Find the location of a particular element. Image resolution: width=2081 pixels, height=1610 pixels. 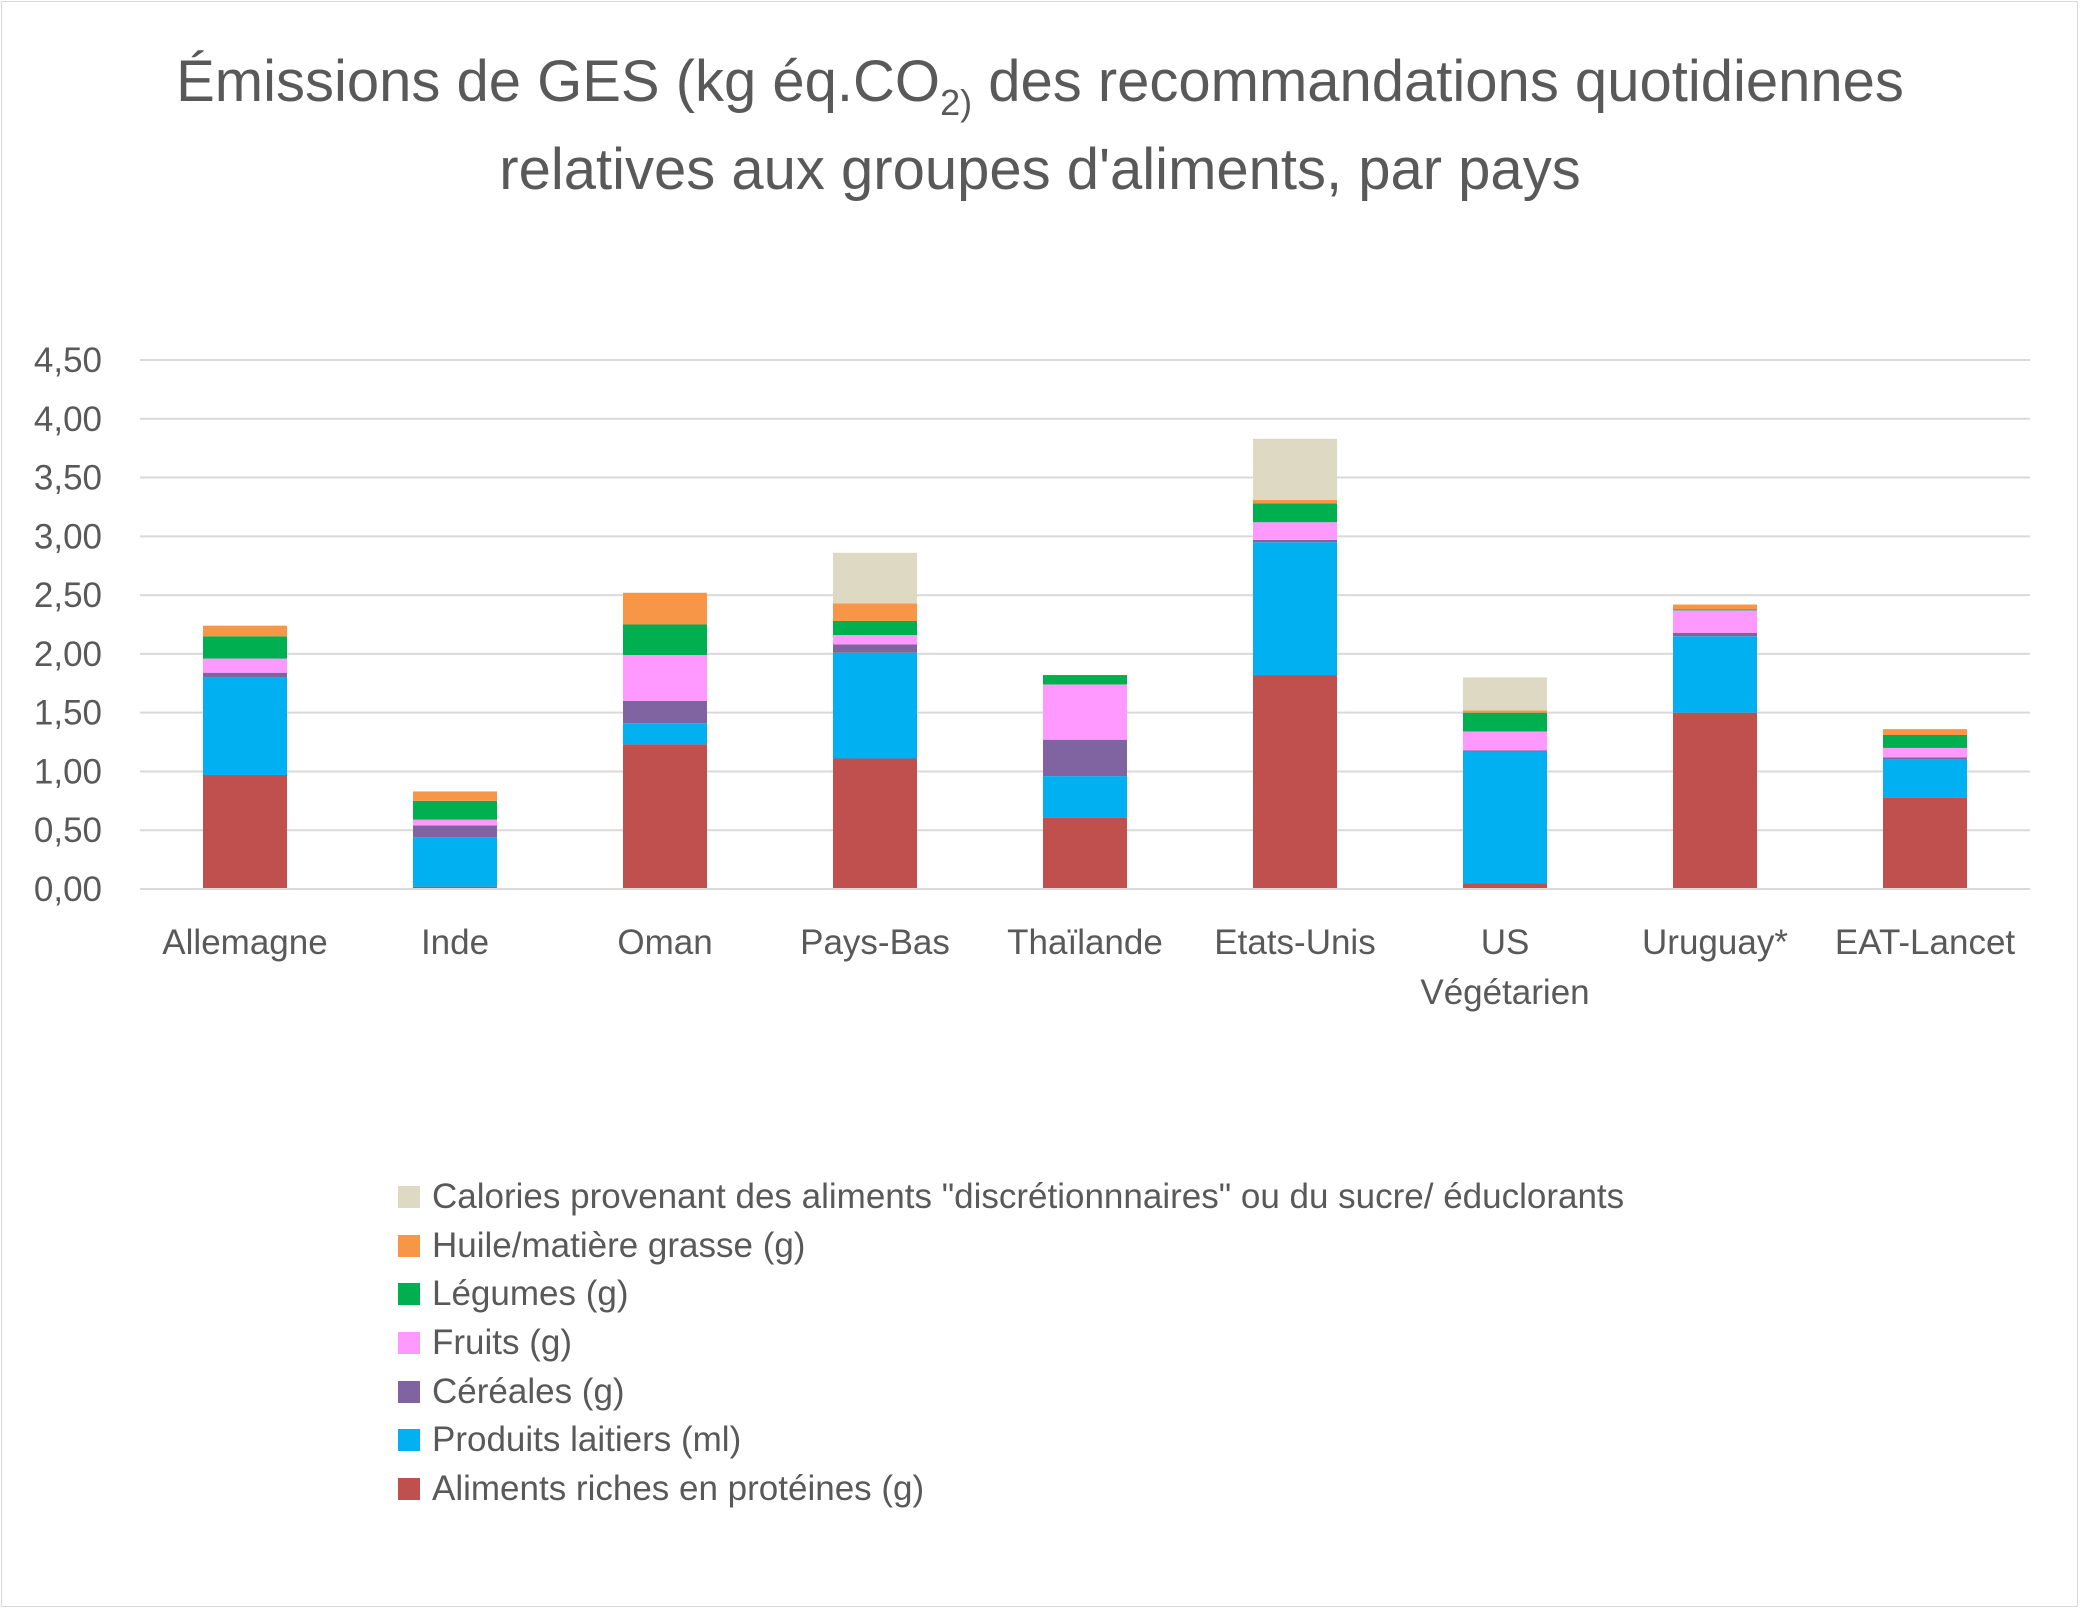

legend-label: Légumes (g) is located at coordinates (530, 1294).